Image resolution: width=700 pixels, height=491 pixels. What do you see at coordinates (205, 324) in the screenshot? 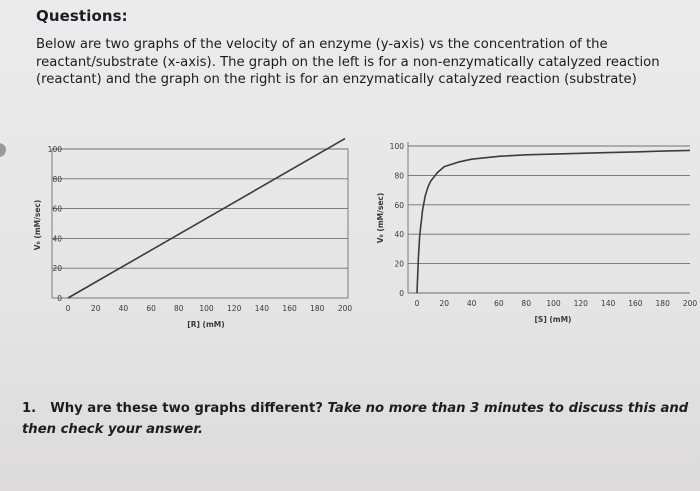
I see `x-axis-title: [R] (mM)` at bounding box center [205, 324].